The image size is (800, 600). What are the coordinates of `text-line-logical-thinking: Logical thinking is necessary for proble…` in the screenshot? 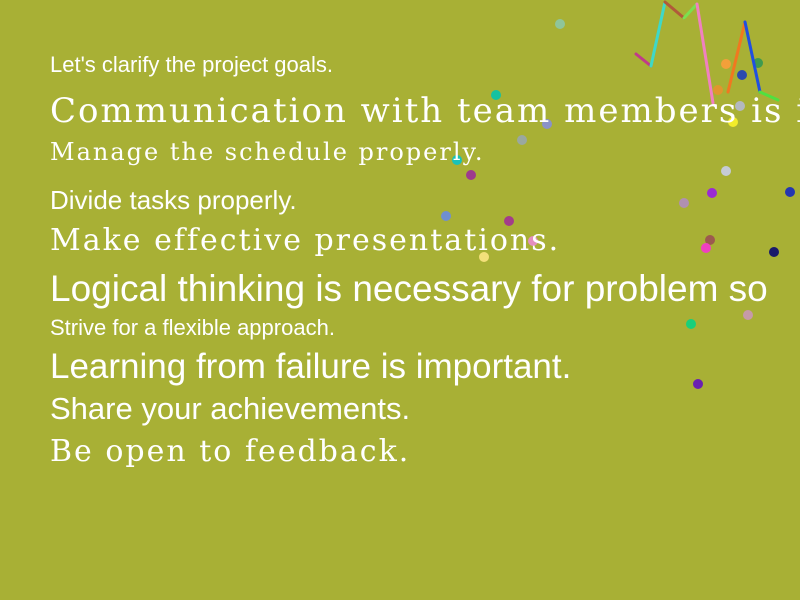 It's located at (409, 288).